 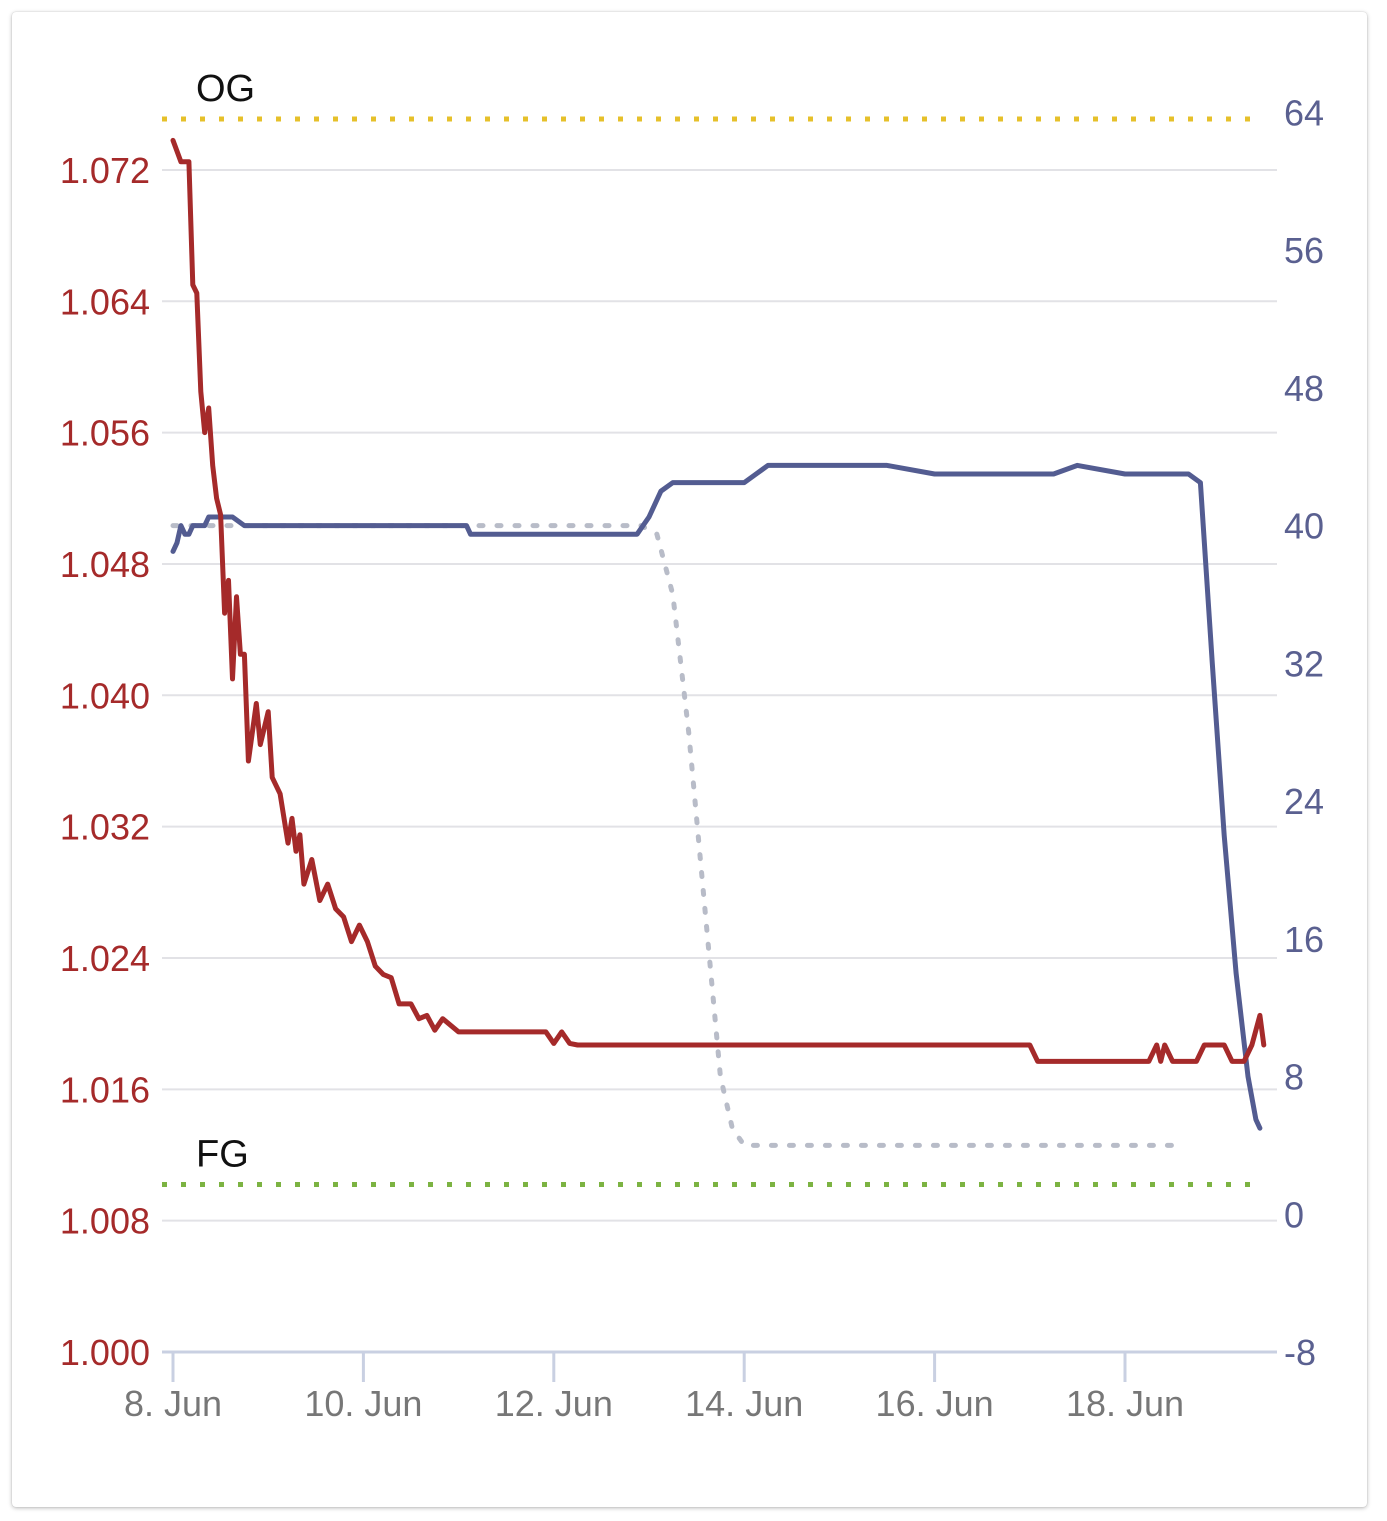 I want to click on y-right-tick-label: 40, so click(x=1304, y=526).